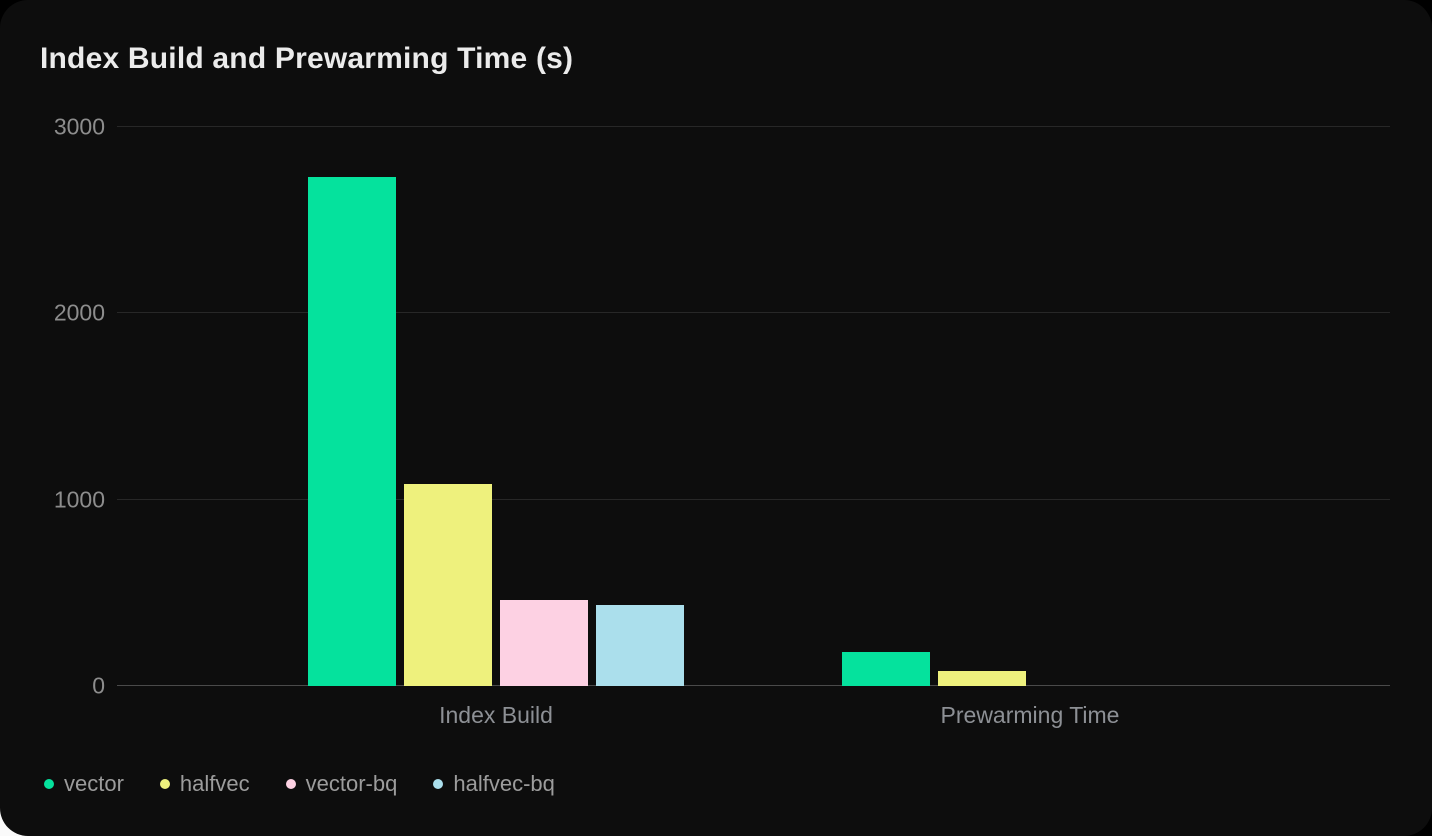 The image size is (1432, 836). Describe the element at coordinates (504, 783) in the screenshot. I see `legend-label: halfvec-bq` at that location.